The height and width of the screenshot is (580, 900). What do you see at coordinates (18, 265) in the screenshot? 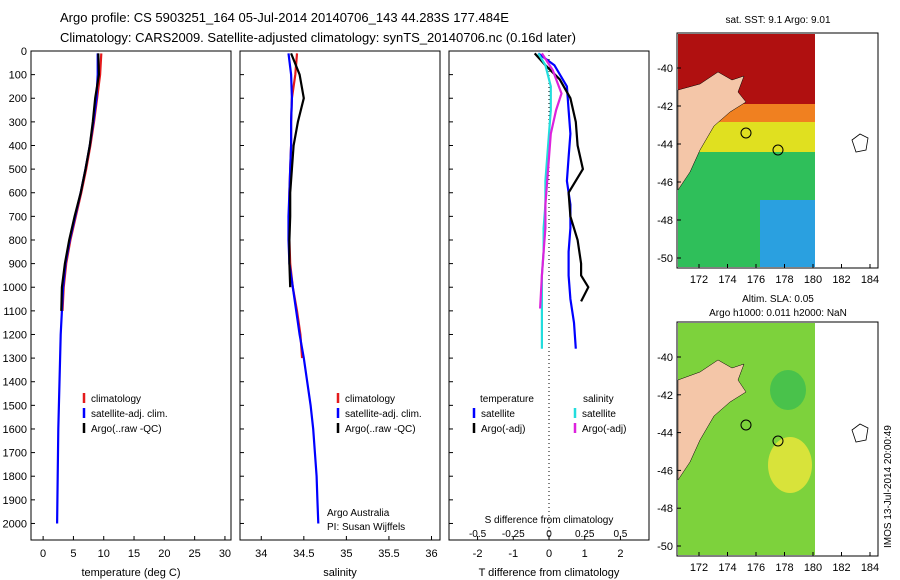
I see `depth-tick-label: 900` at bounding box center [18, 265].